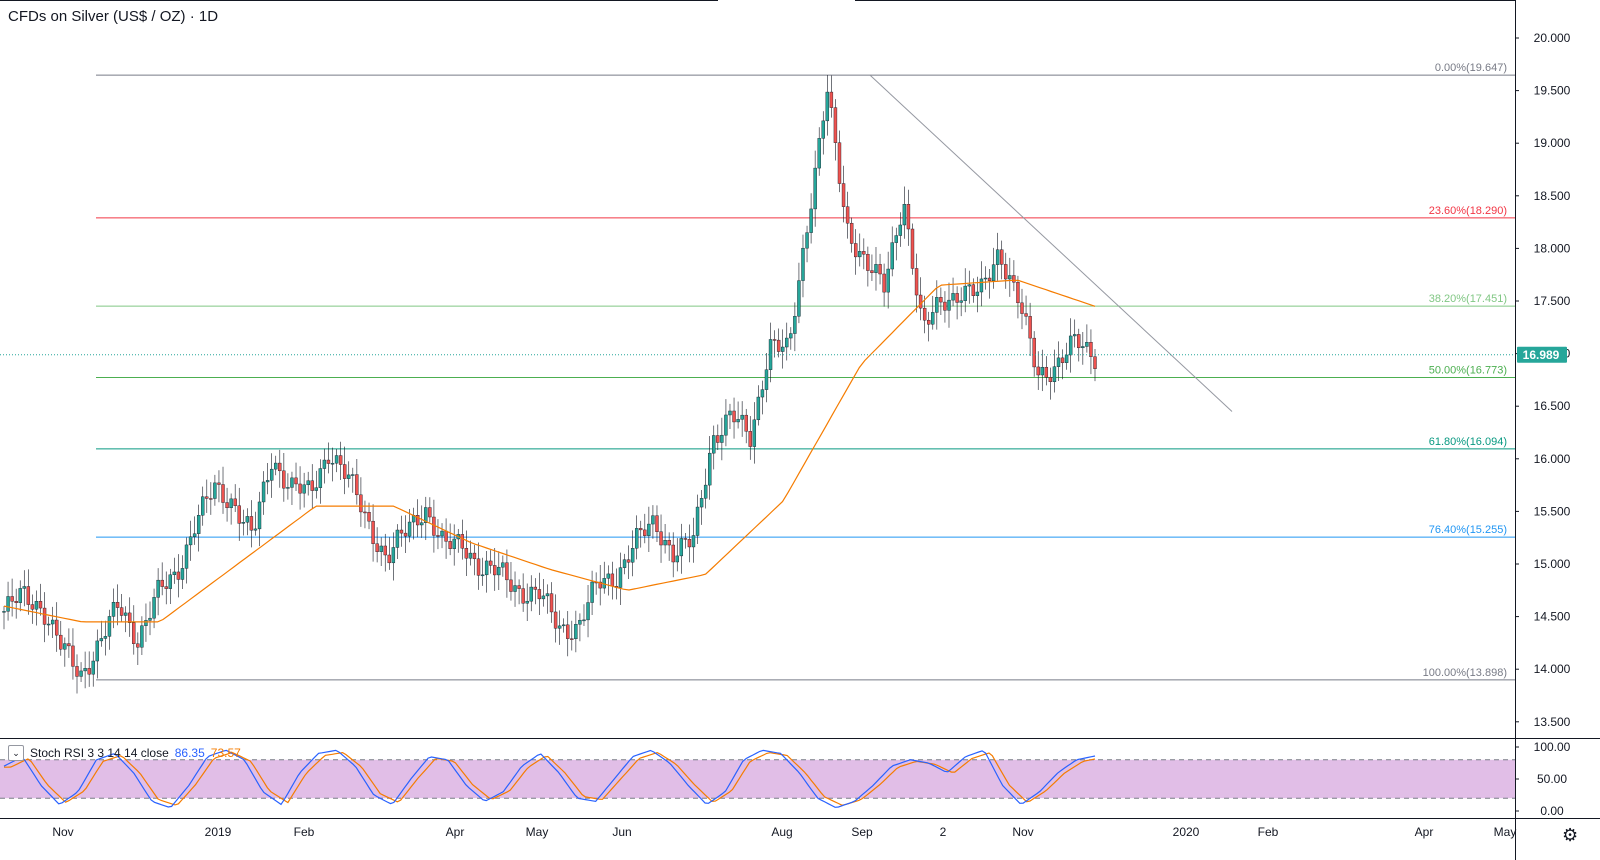 This screenshot has height=860, width=1600. What do you see at coordinates (113, 16) in the screenshot?
I see `chart-title: CFDs on Silver (US$ / OZ) · 1D` at bounding box center [113, 16].